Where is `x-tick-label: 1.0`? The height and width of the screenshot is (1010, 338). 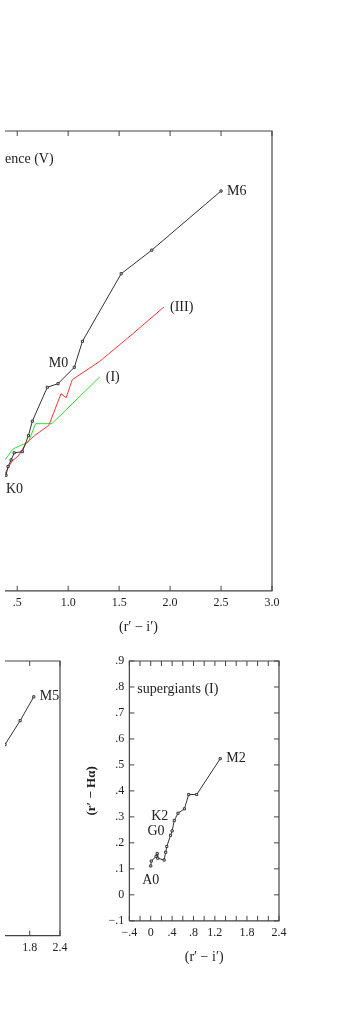 x-tick-label: 1.0 is located at coordinates (68, 602).